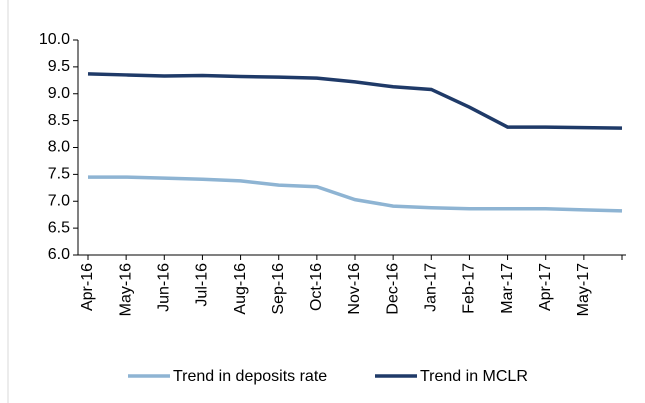 The height and width of the screenshot is (403, 645). What do you see at coordinates (164, 287) in the screenshot?
I see `x-tick-label: Jun-16` at bounding box center [164, 287].